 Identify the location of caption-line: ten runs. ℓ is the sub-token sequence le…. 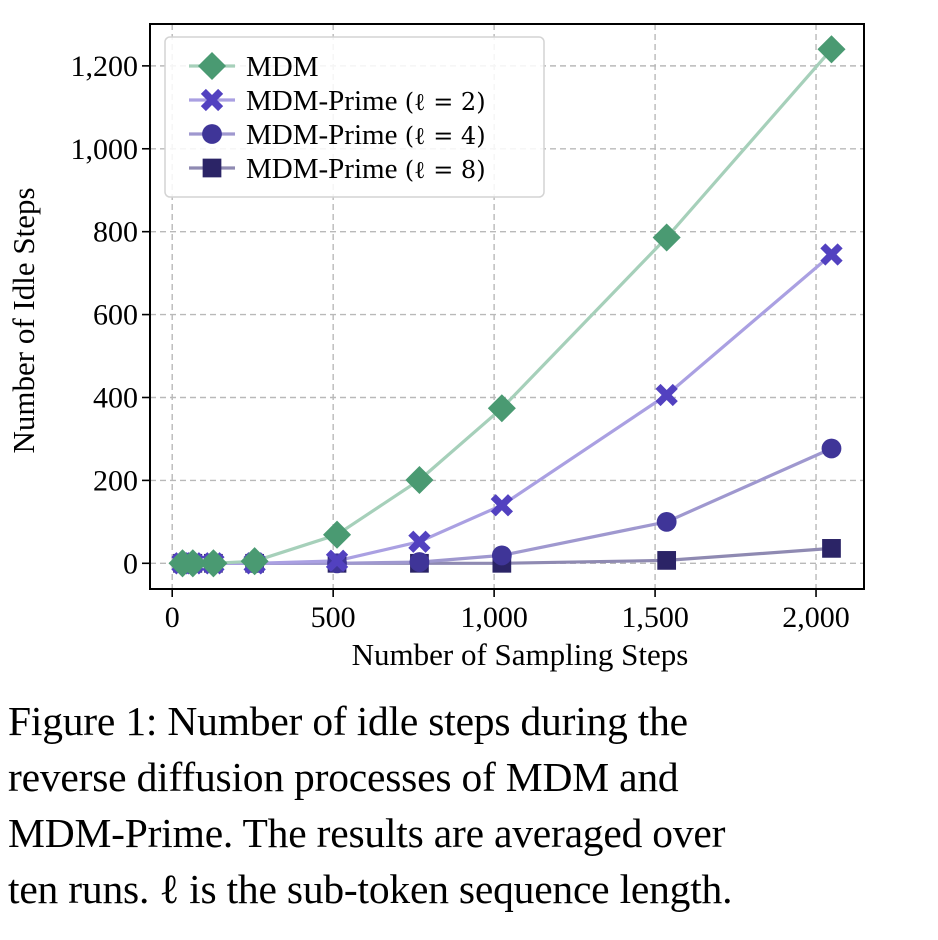
(370, 889).